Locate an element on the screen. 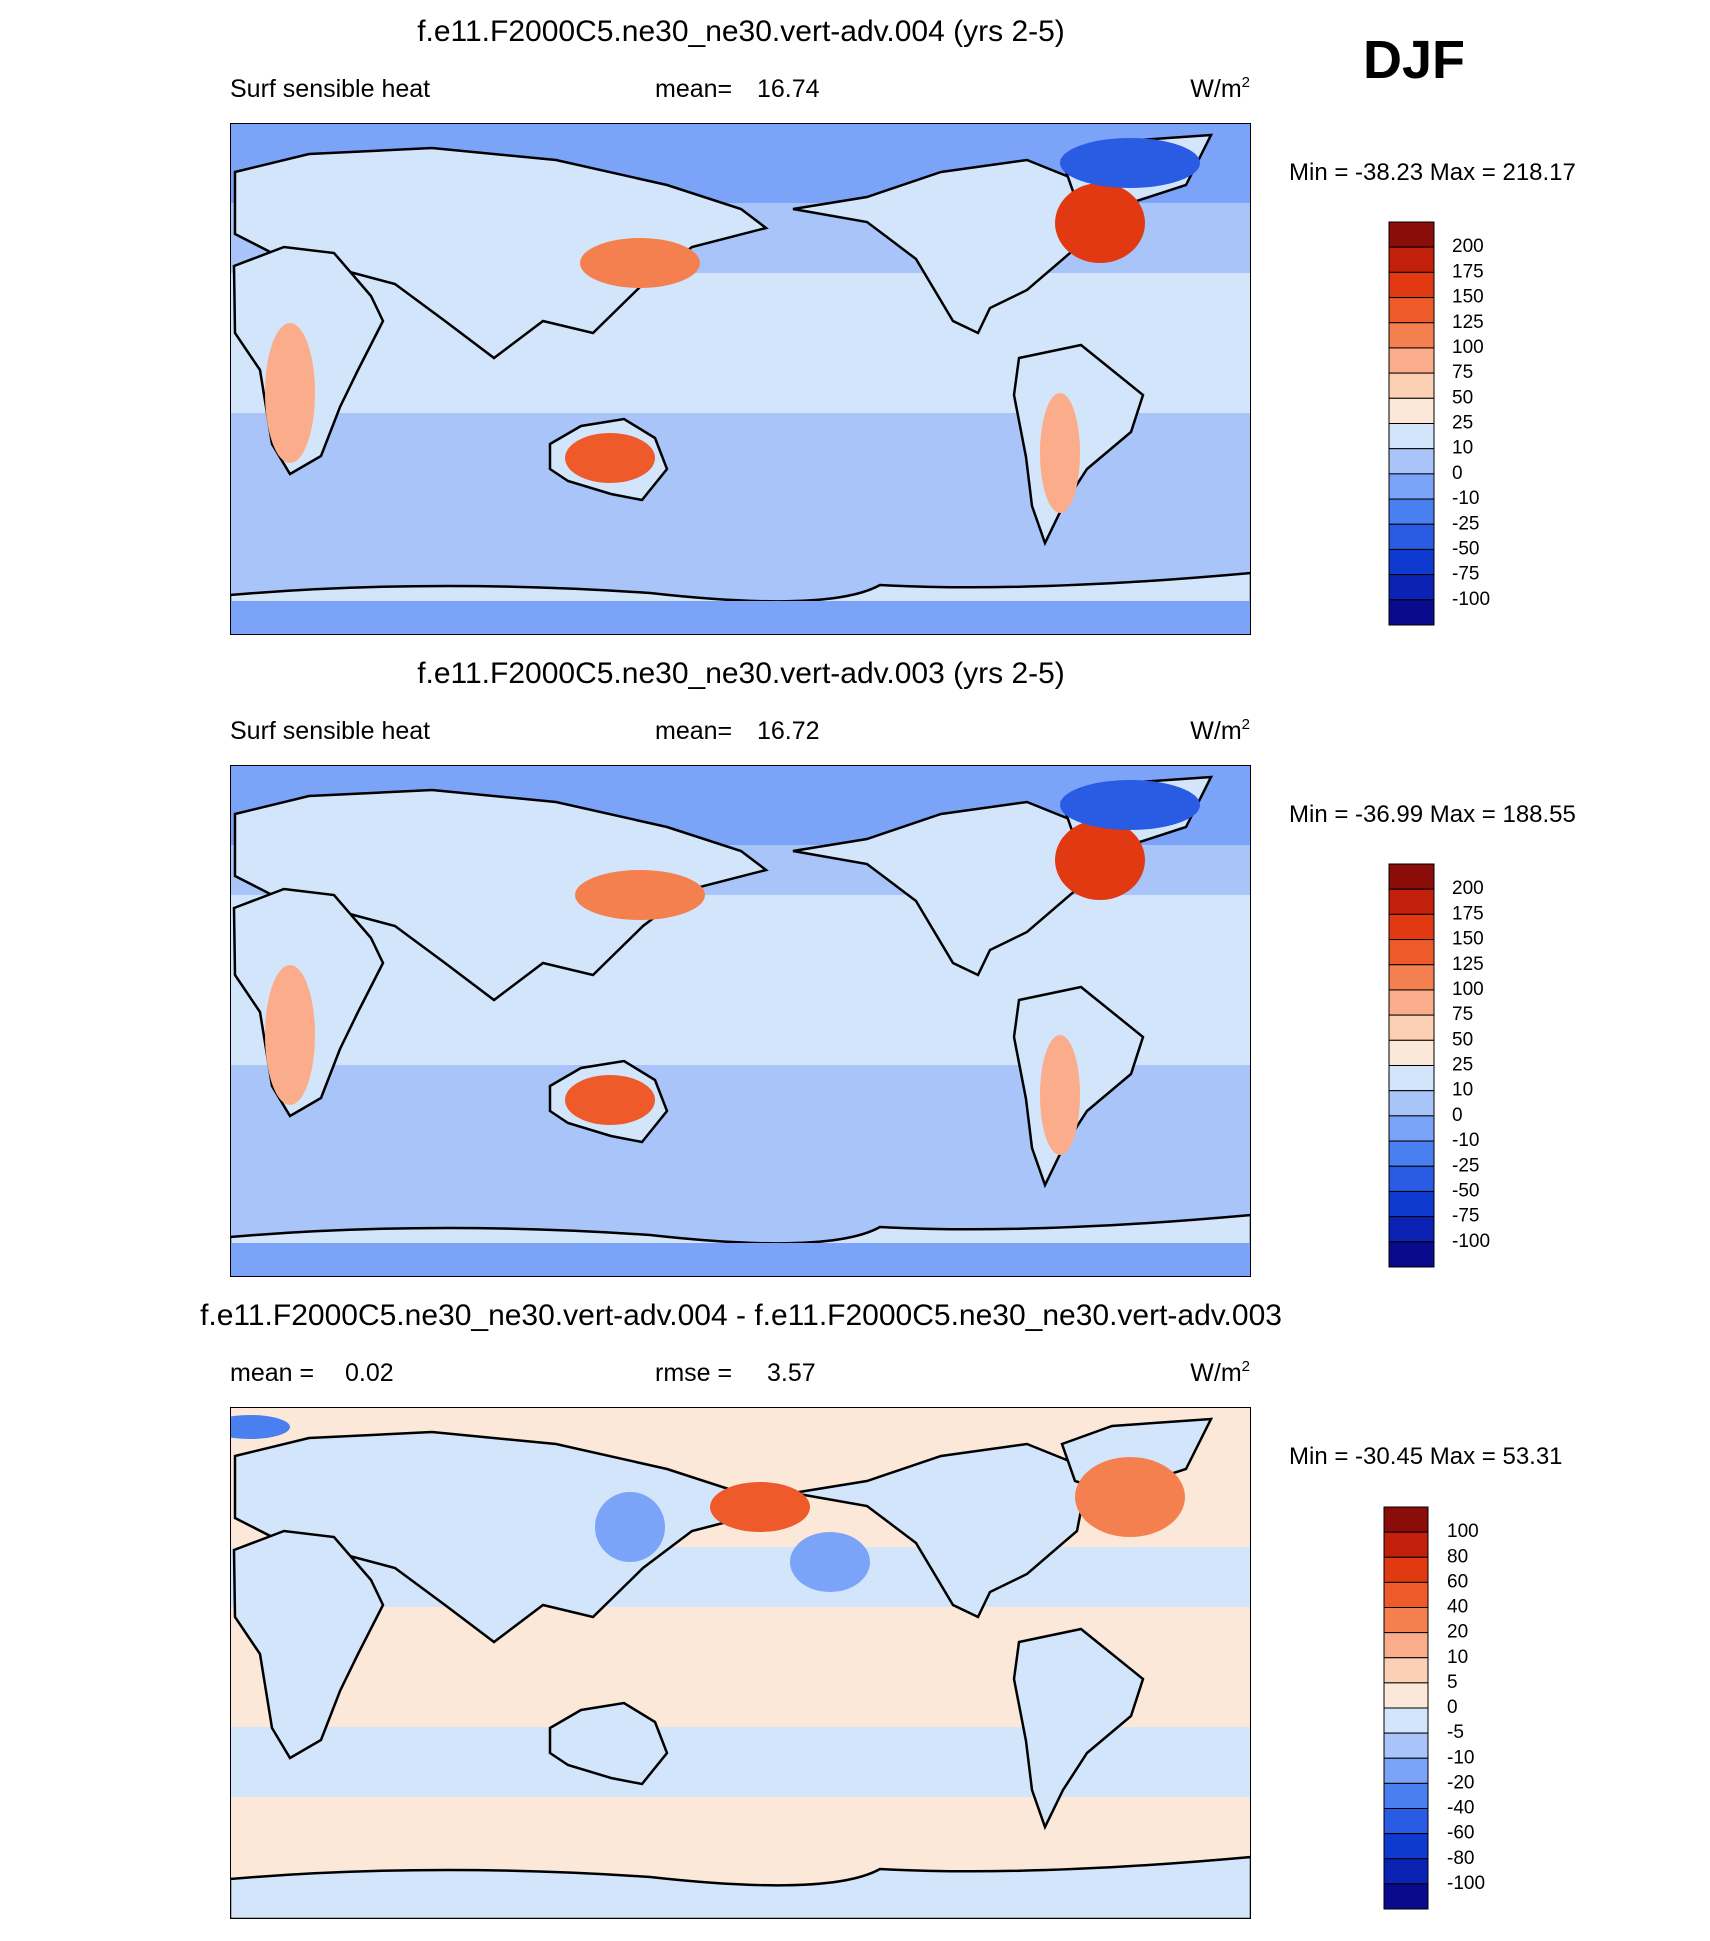 The height and width of the screenshot is (1941, 1710). min-max: Min = -38.23 Max = 218.17 is located at coordinates (1432, 172).